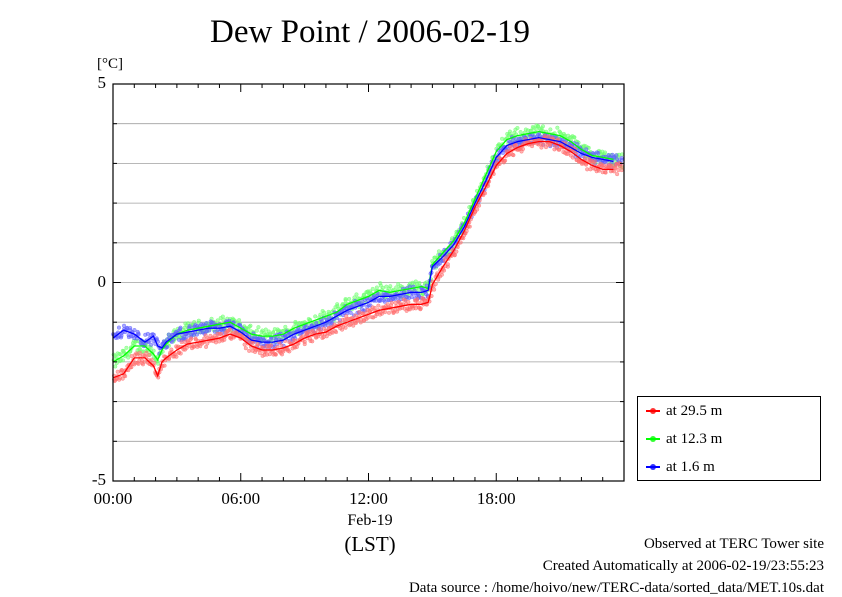 Image resolution: width=842 pixels, height=597 pixels. I want to click on y-tick-label: -5, so click(98, 479).